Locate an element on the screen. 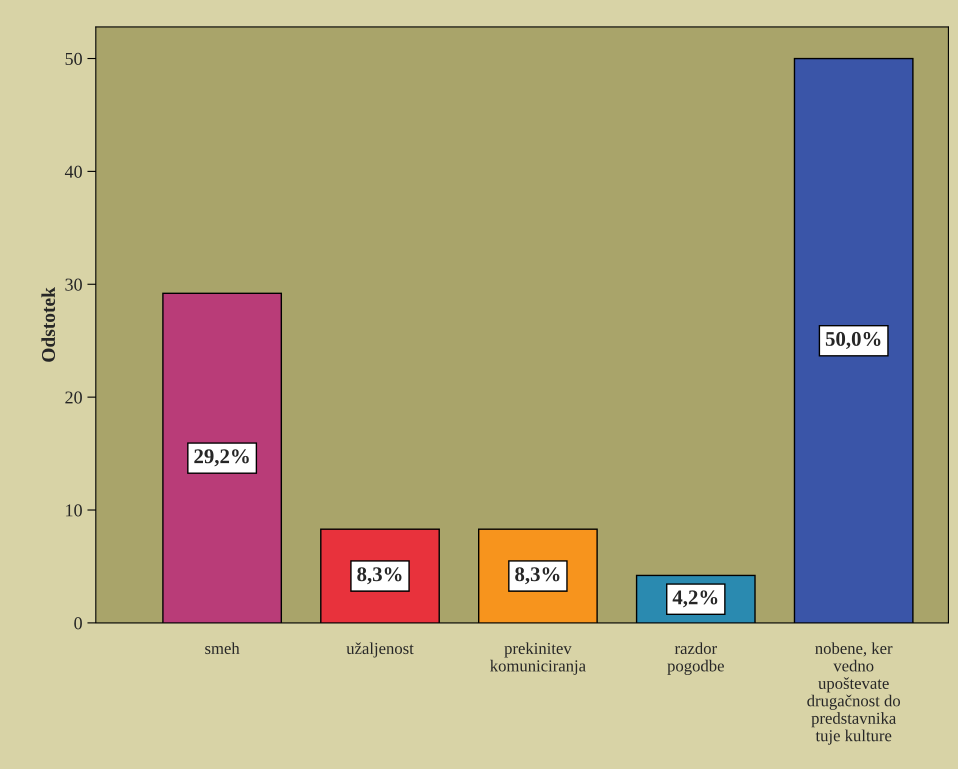  x-tick-label: smeh is located at coordinates (222, 648).